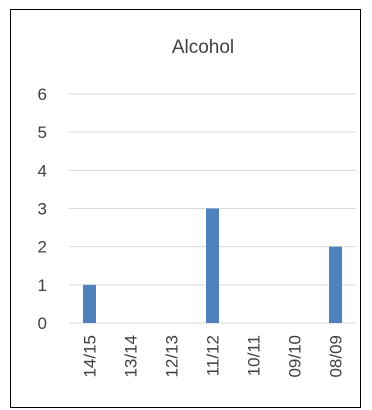  I want to click on y-tick-label: 6, so click(42, 94).